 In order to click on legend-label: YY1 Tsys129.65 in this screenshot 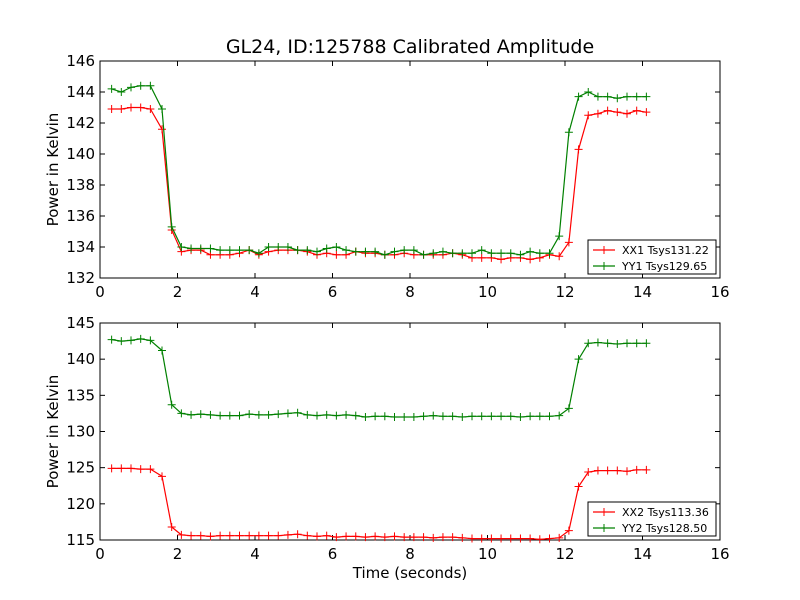, I will do `click(664, 266)`.